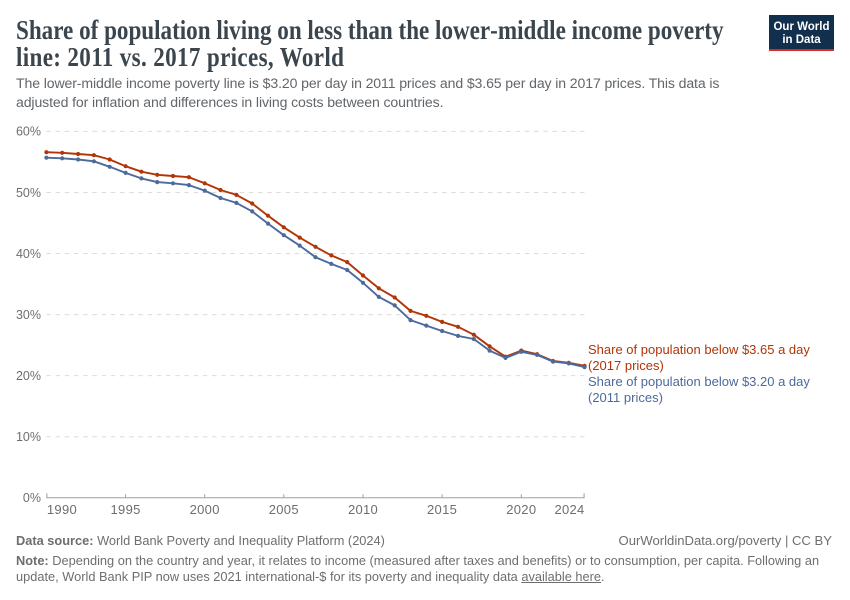 The height and width of the screenshot is (600, 850). What do you see at coordinates (32, 498) in the screenshot?
I see `svg-text: 0%` at bounding box center [32, 498].